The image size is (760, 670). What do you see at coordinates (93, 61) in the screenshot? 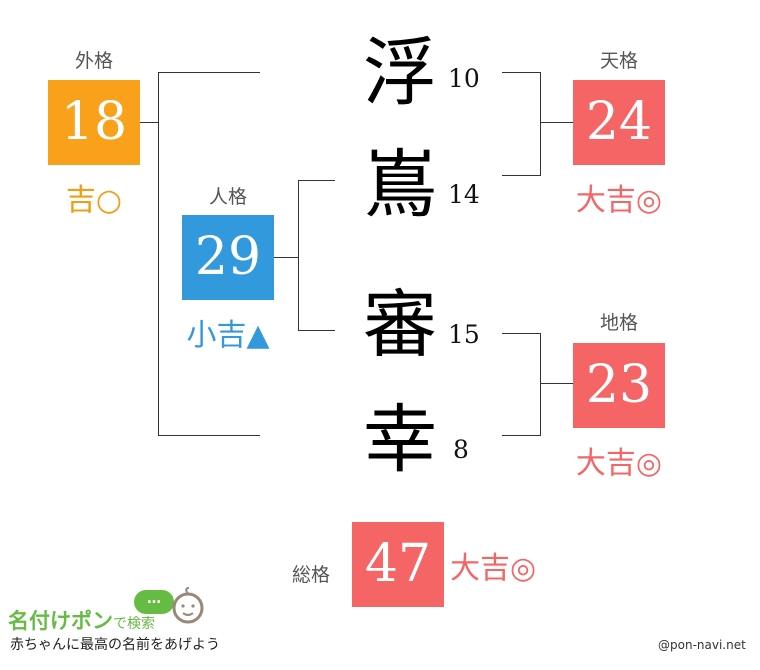
I see `gaikaku-label: 外格` at bounding box center [93, 61].